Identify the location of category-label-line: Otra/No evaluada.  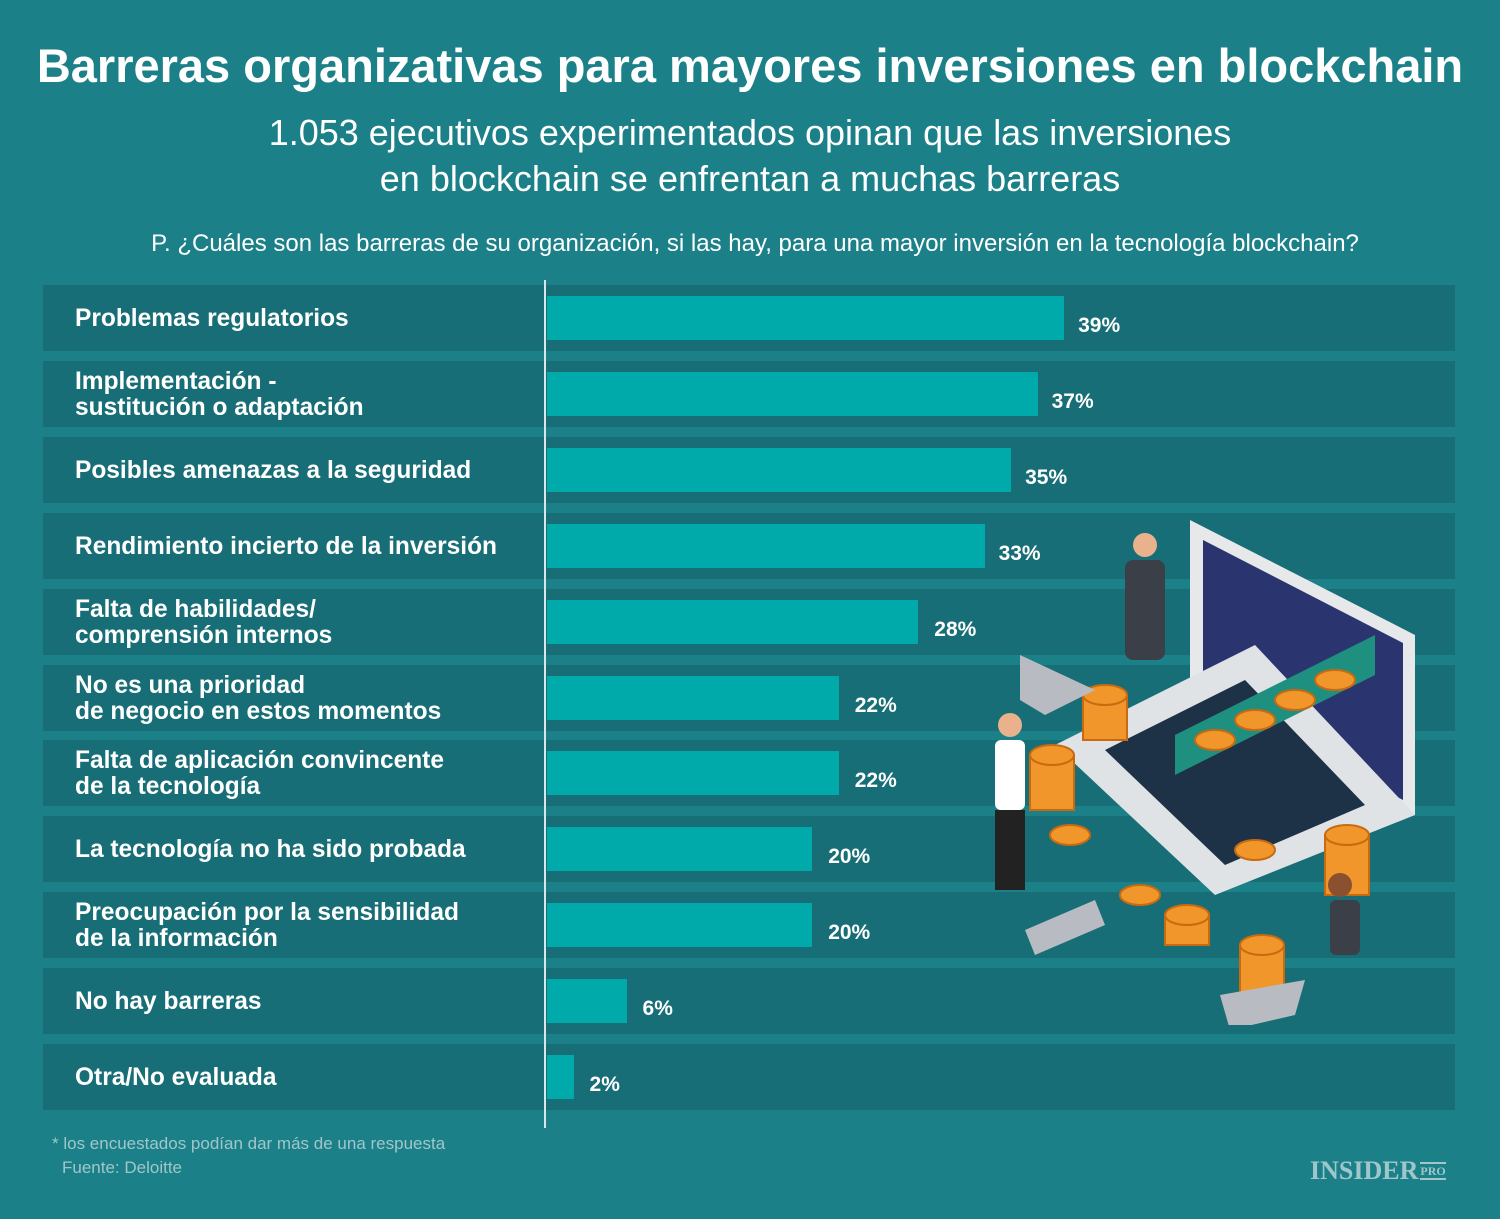
(176, 1077).